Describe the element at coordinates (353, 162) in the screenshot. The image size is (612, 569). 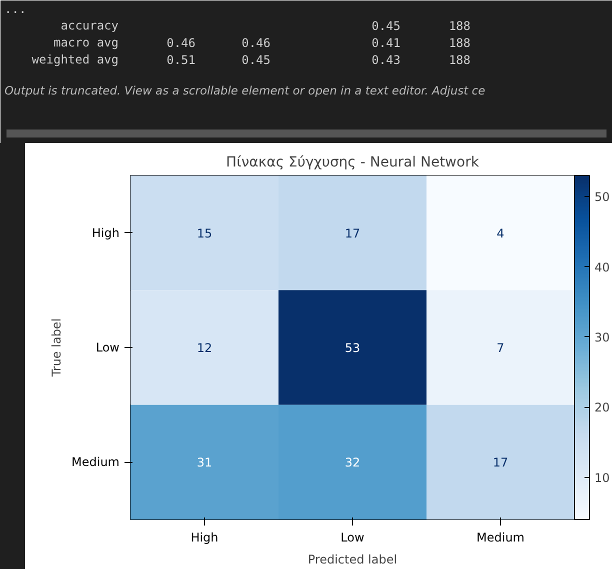
I see `chart-title: Πίνακας Σύγχυσης - Neural Network` at that location.